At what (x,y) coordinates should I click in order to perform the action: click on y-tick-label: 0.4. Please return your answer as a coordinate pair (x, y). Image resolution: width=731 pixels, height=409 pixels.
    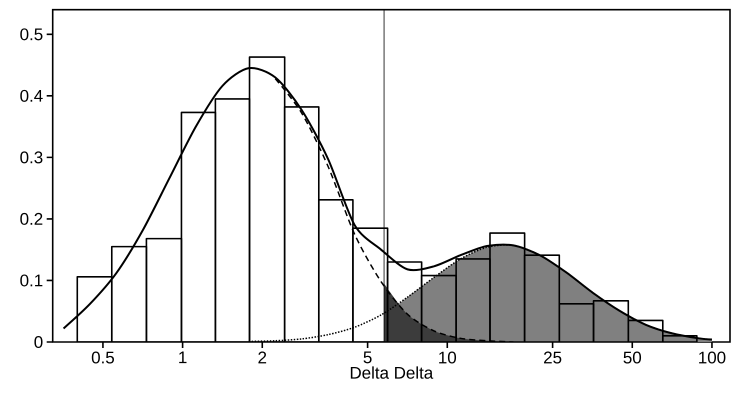
    Looking at the image, I should click on (31, 96).